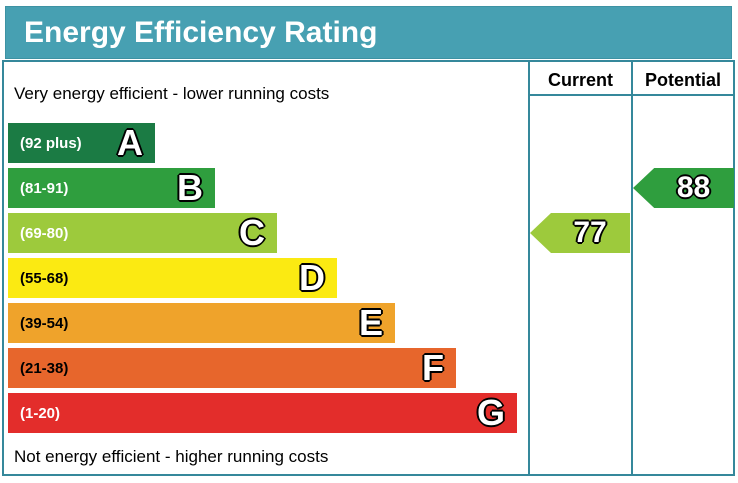 Image resolution: width=738 pixels, height=483 pixels. Describe the element at coordinates (529, 268) in the screenshot. I see `current-column-divider` at that location.